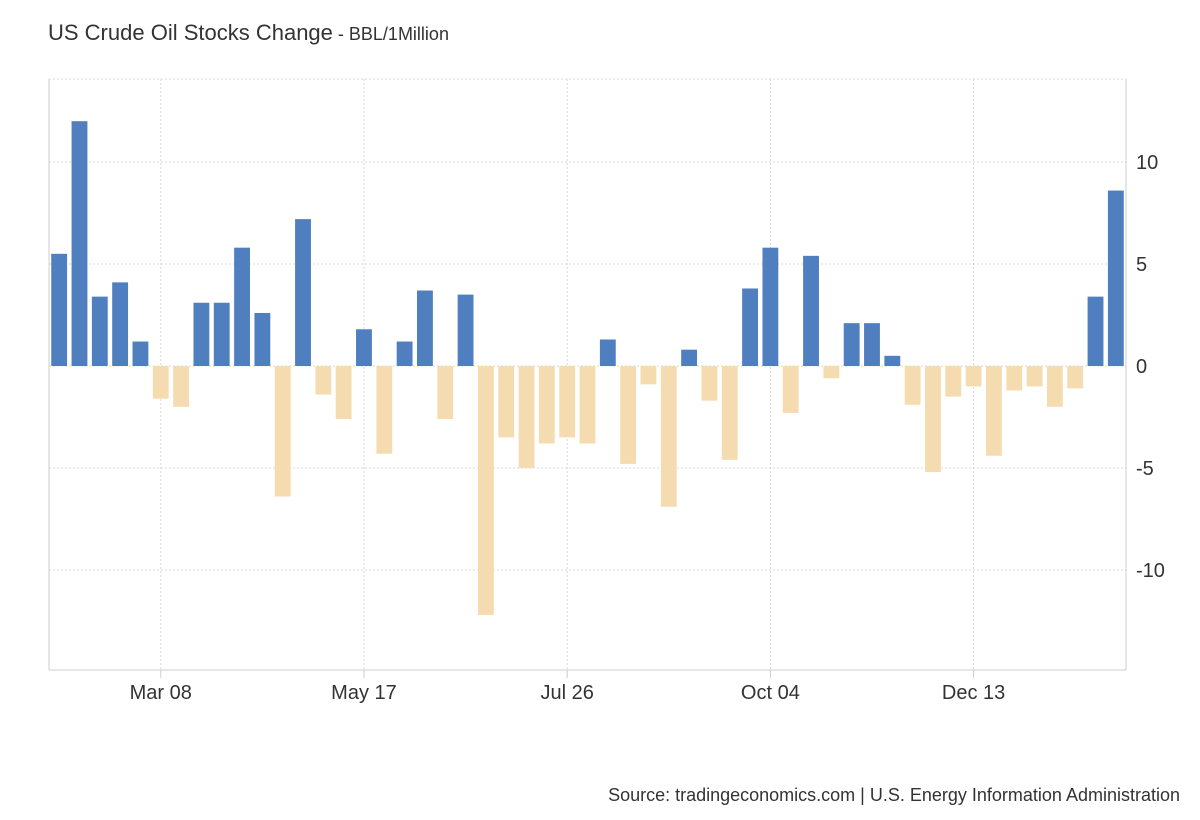 Image resolution: width=1200 pixels, height=820 pixels. What do you see at coordinates (1150, 571) in the screenshot?
I see `y-tick-label: -10` at bounding box center [1150, 571].